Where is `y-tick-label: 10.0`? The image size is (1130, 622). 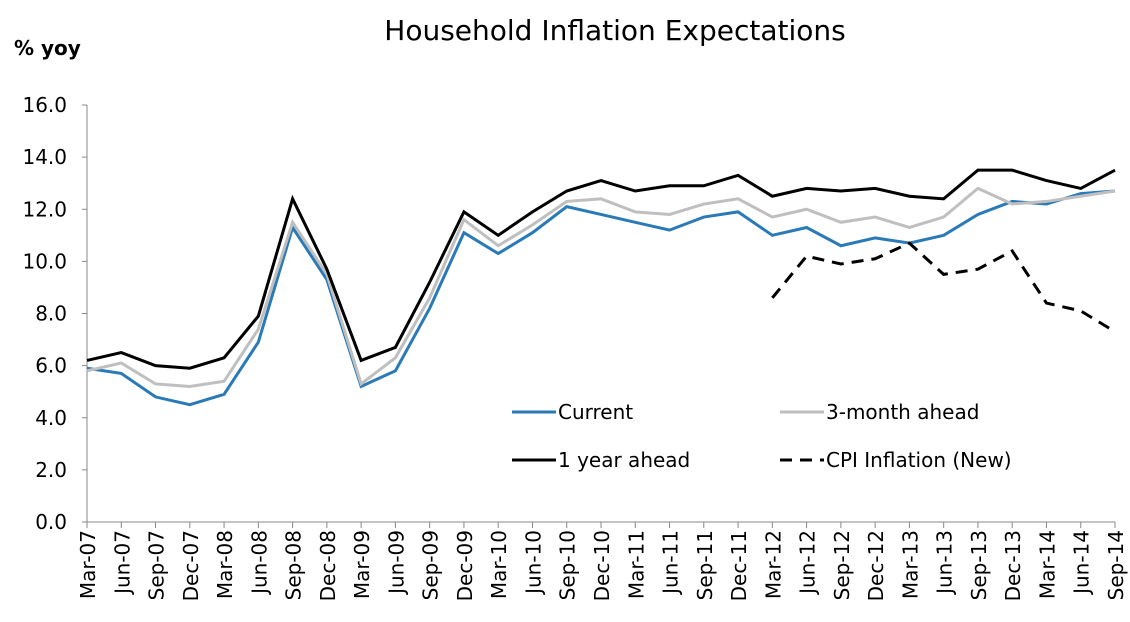 y-tick-label: 10.0 is located at coordinates (44, 261).